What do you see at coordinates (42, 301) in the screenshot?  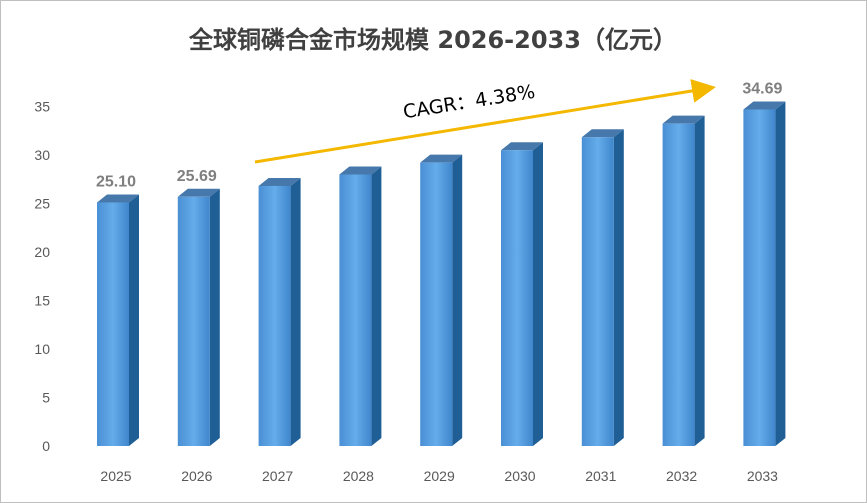 I see `y-tick-label: 15` at bounding box center [42, 301].